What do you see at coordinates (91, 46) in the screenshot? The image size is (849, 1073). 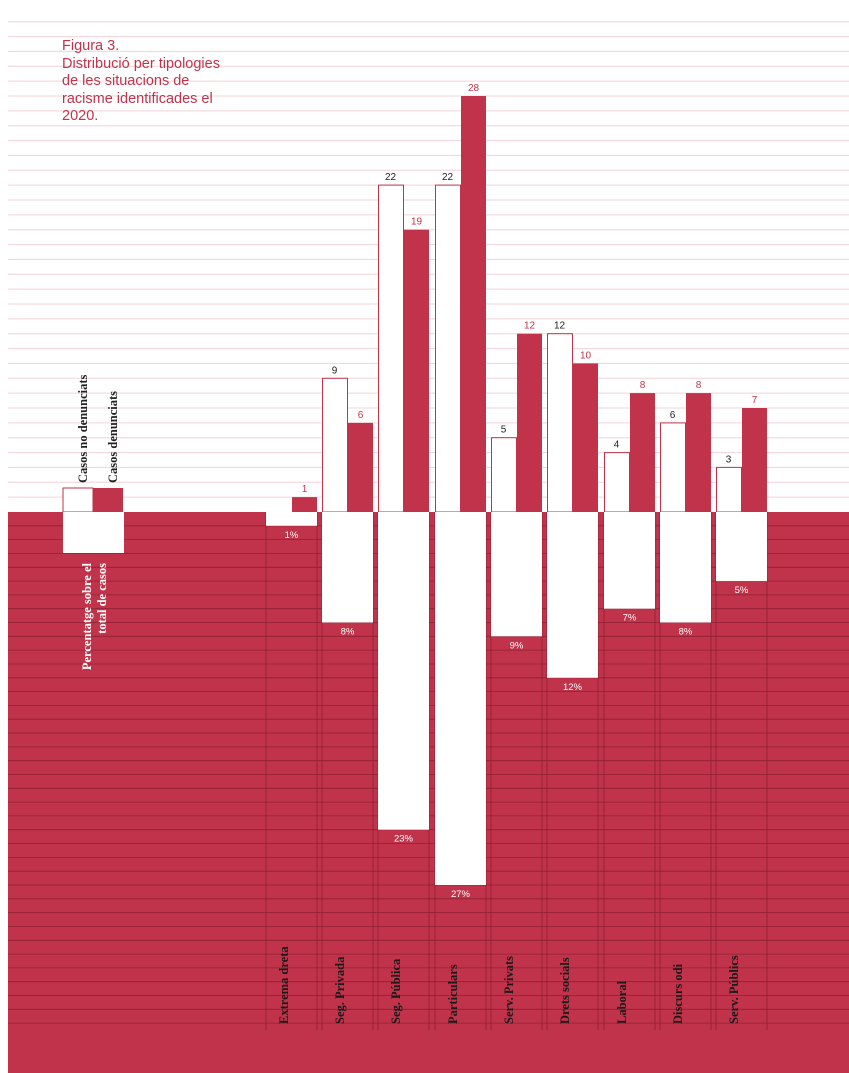 I see `title-line: Figura 3.` at bounding box center [91, 46].